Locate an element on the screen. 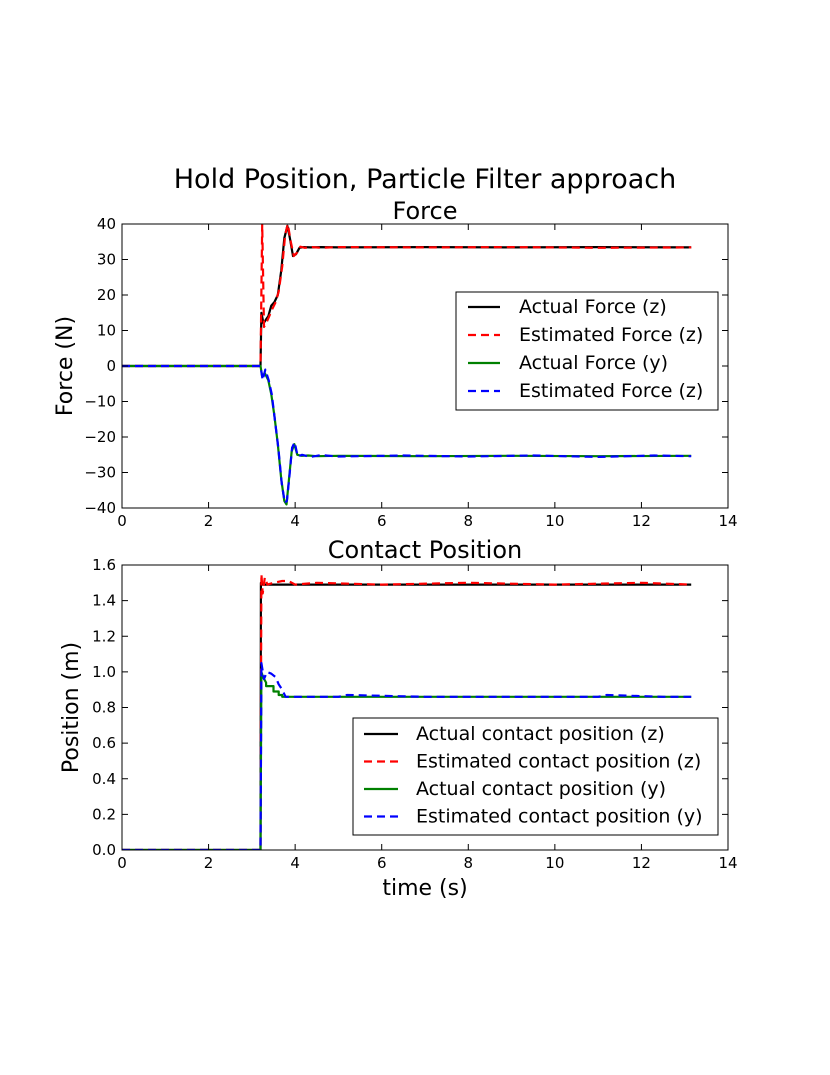  chart-title: Contact Position is located at coordinates (425, 550).